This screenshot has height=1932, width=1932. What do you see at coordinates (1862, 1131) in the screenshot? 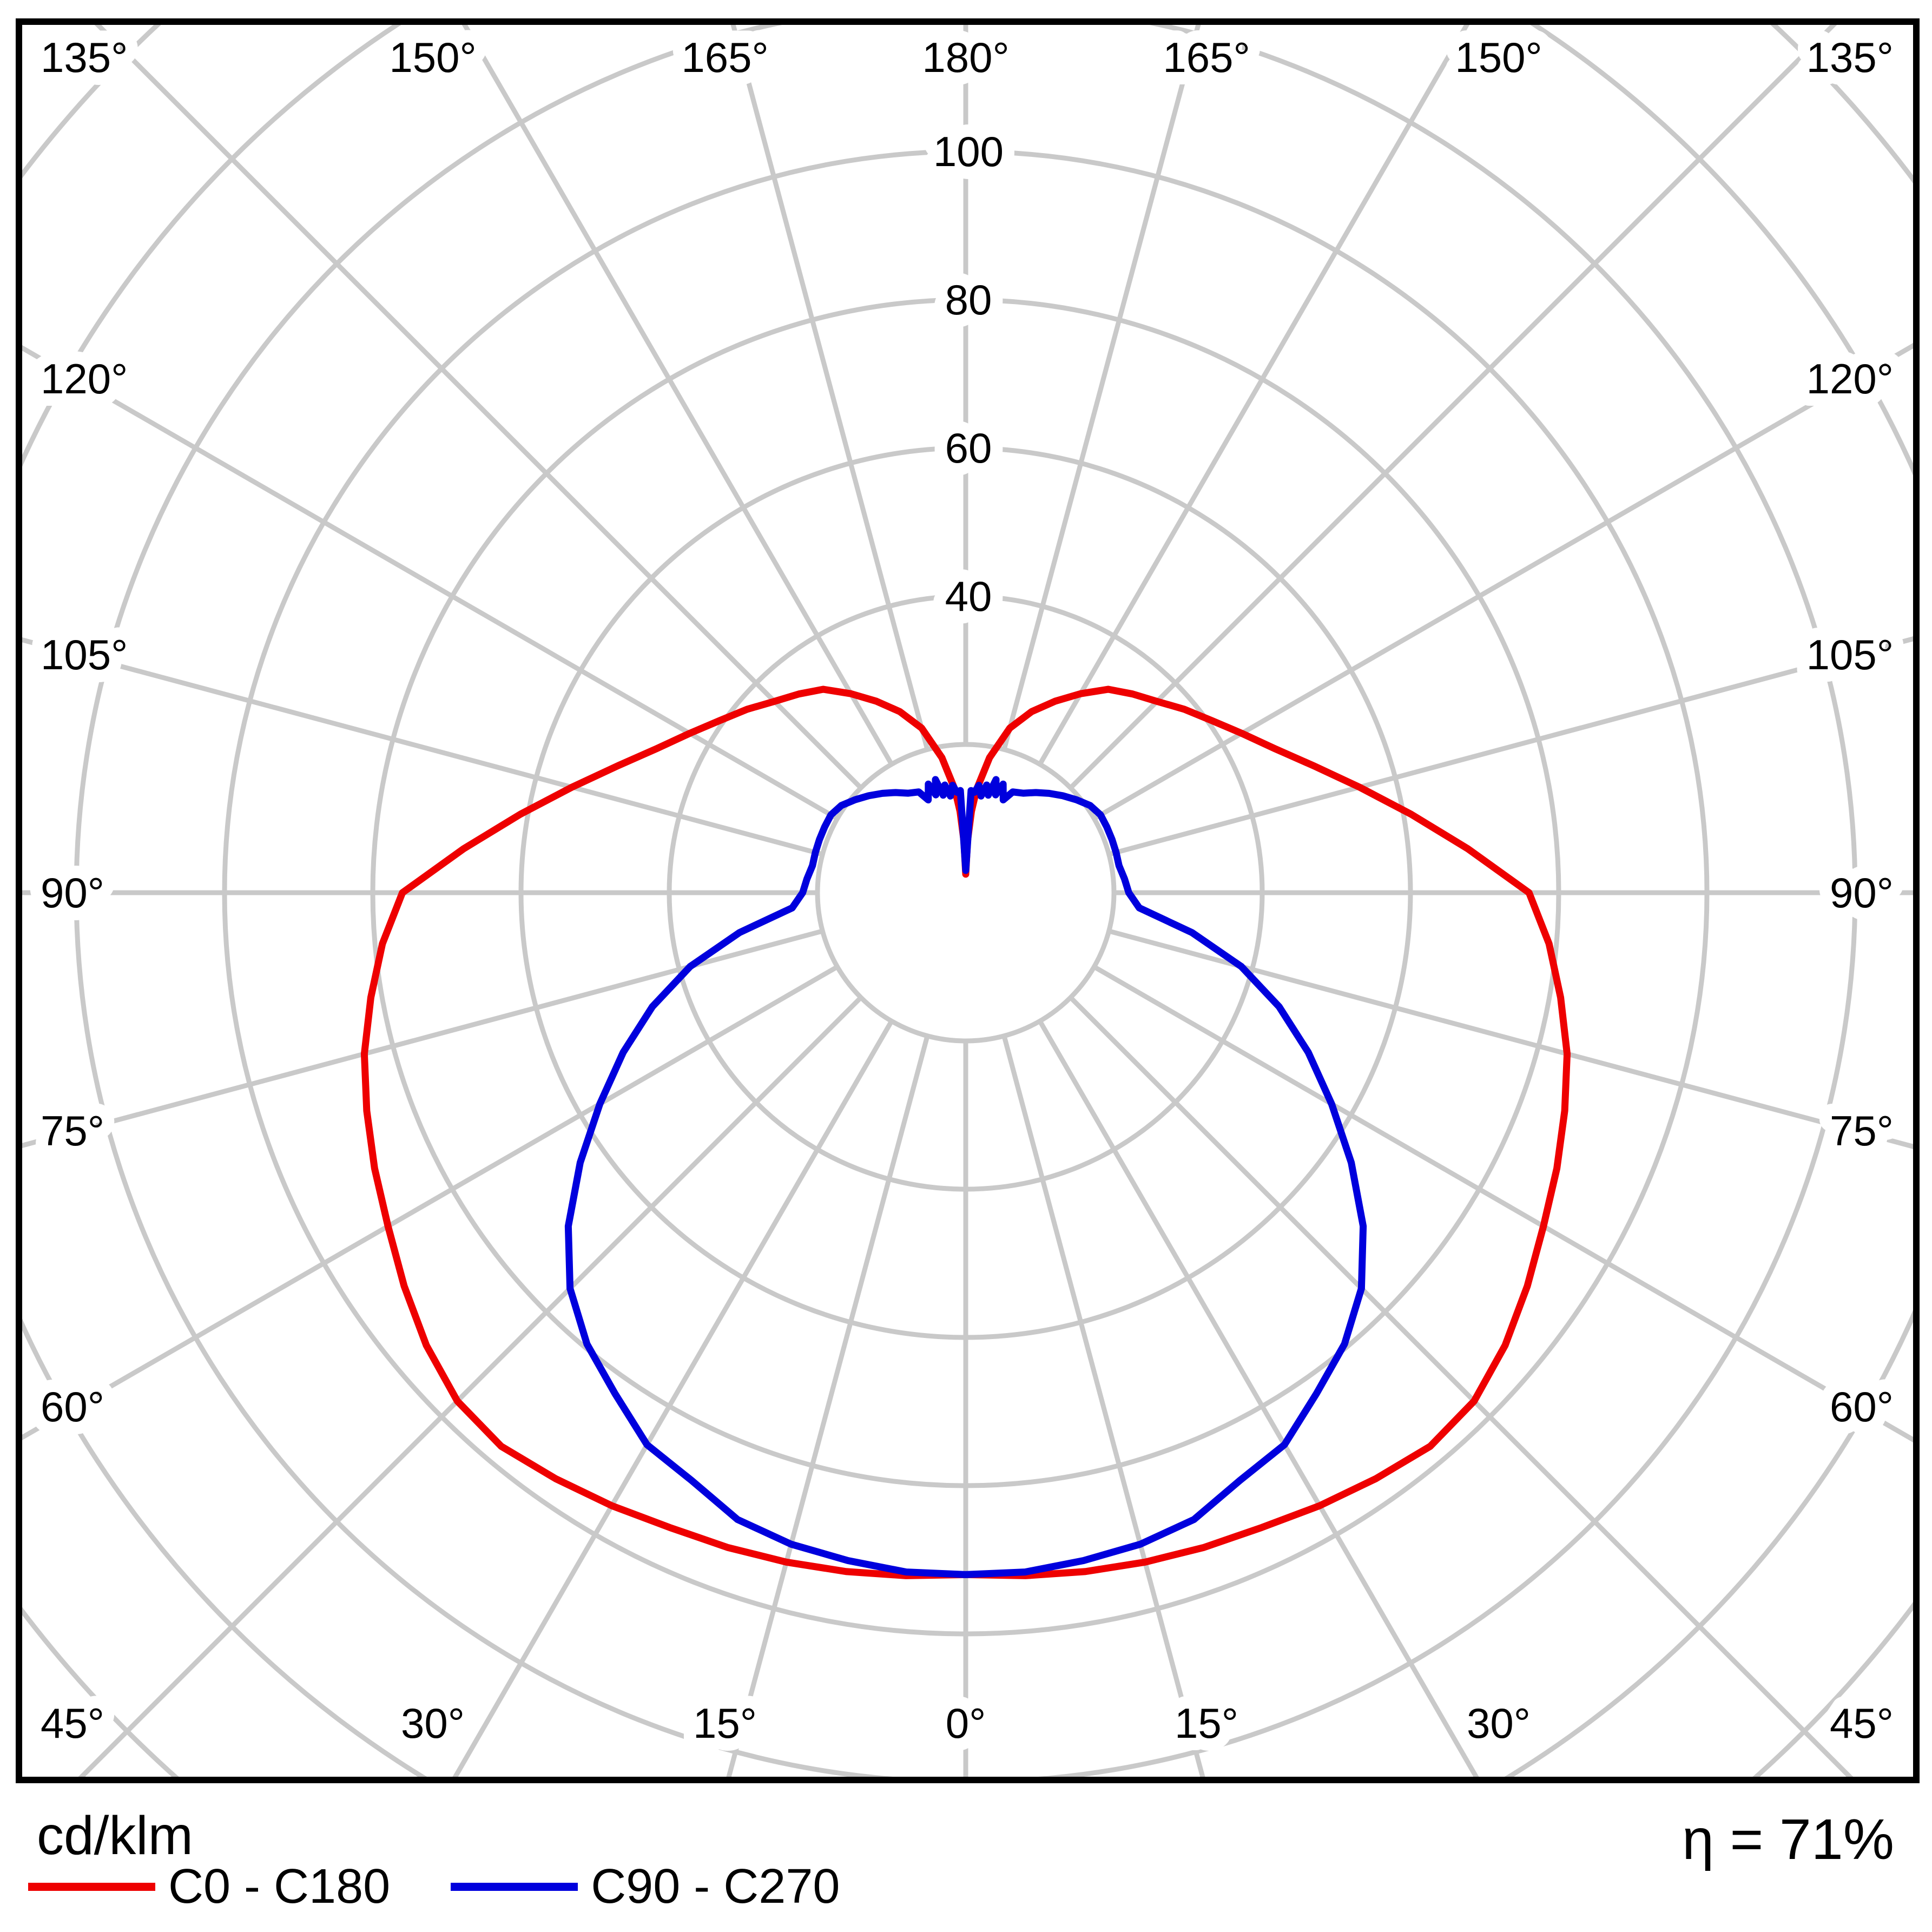
I see `angle-label-right-3: 75°` at bounding box center [1862, 1131].